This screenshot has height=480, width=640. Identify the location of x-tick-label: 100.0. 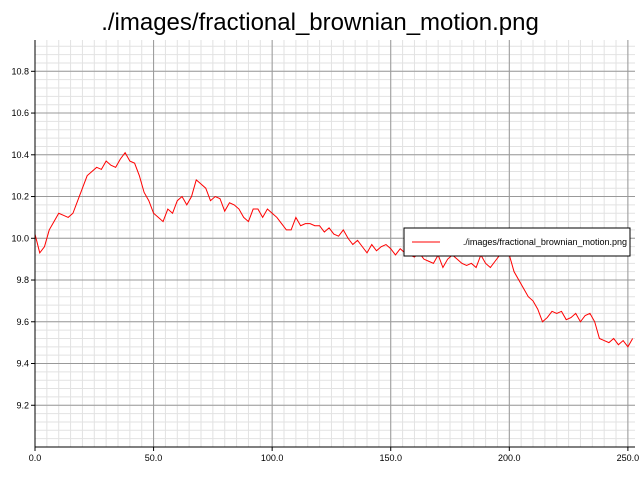
(272, 458).